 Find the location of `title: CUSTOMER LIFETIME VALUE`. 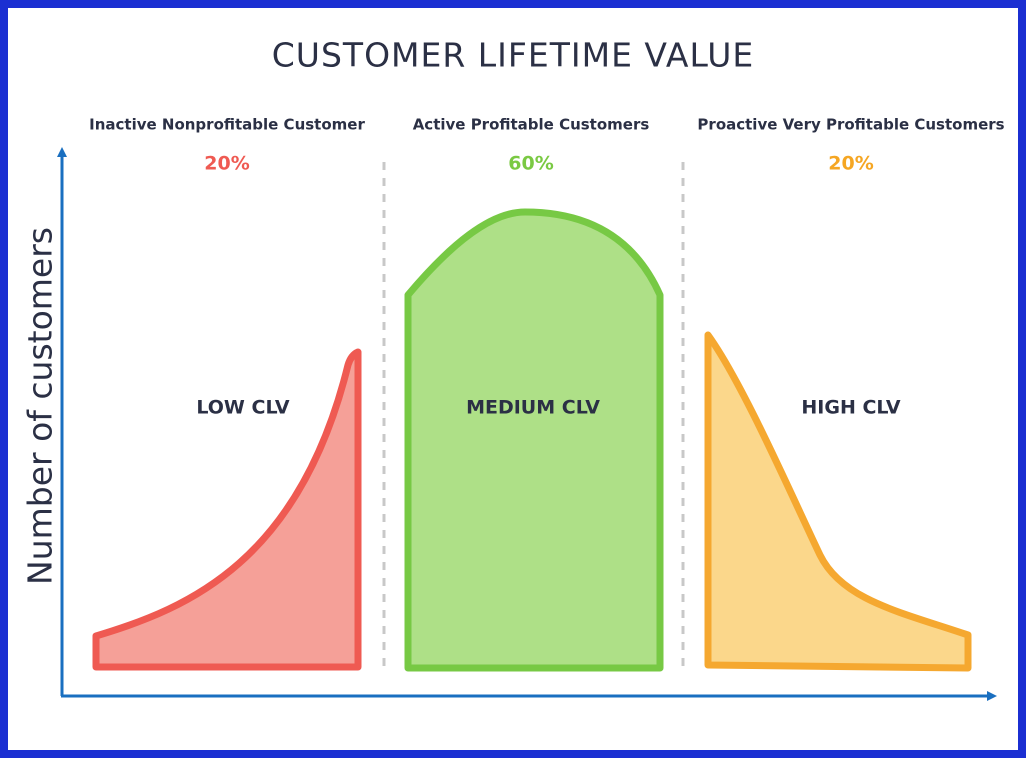

title: CUSTOMER LIFETIME VALUE is located at coordinates (513, 55).